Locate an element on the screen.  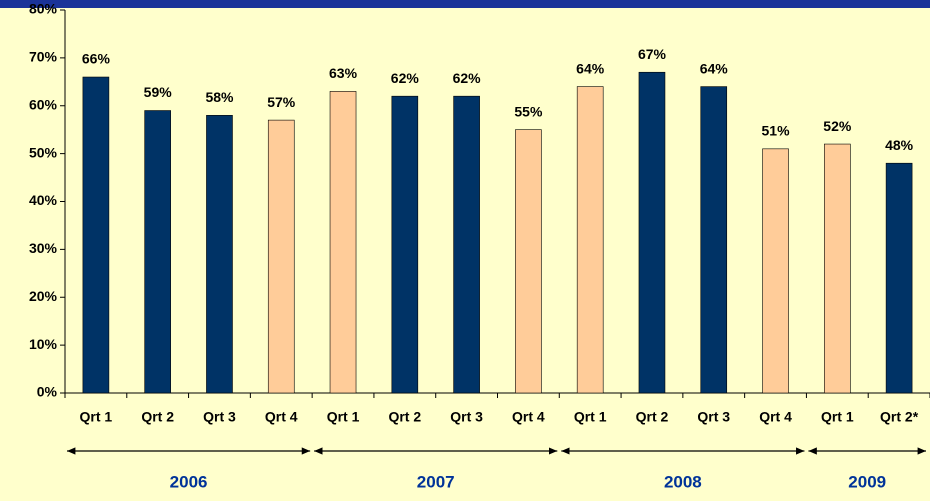
value-label: 51% is located at coordinates (776, 131).